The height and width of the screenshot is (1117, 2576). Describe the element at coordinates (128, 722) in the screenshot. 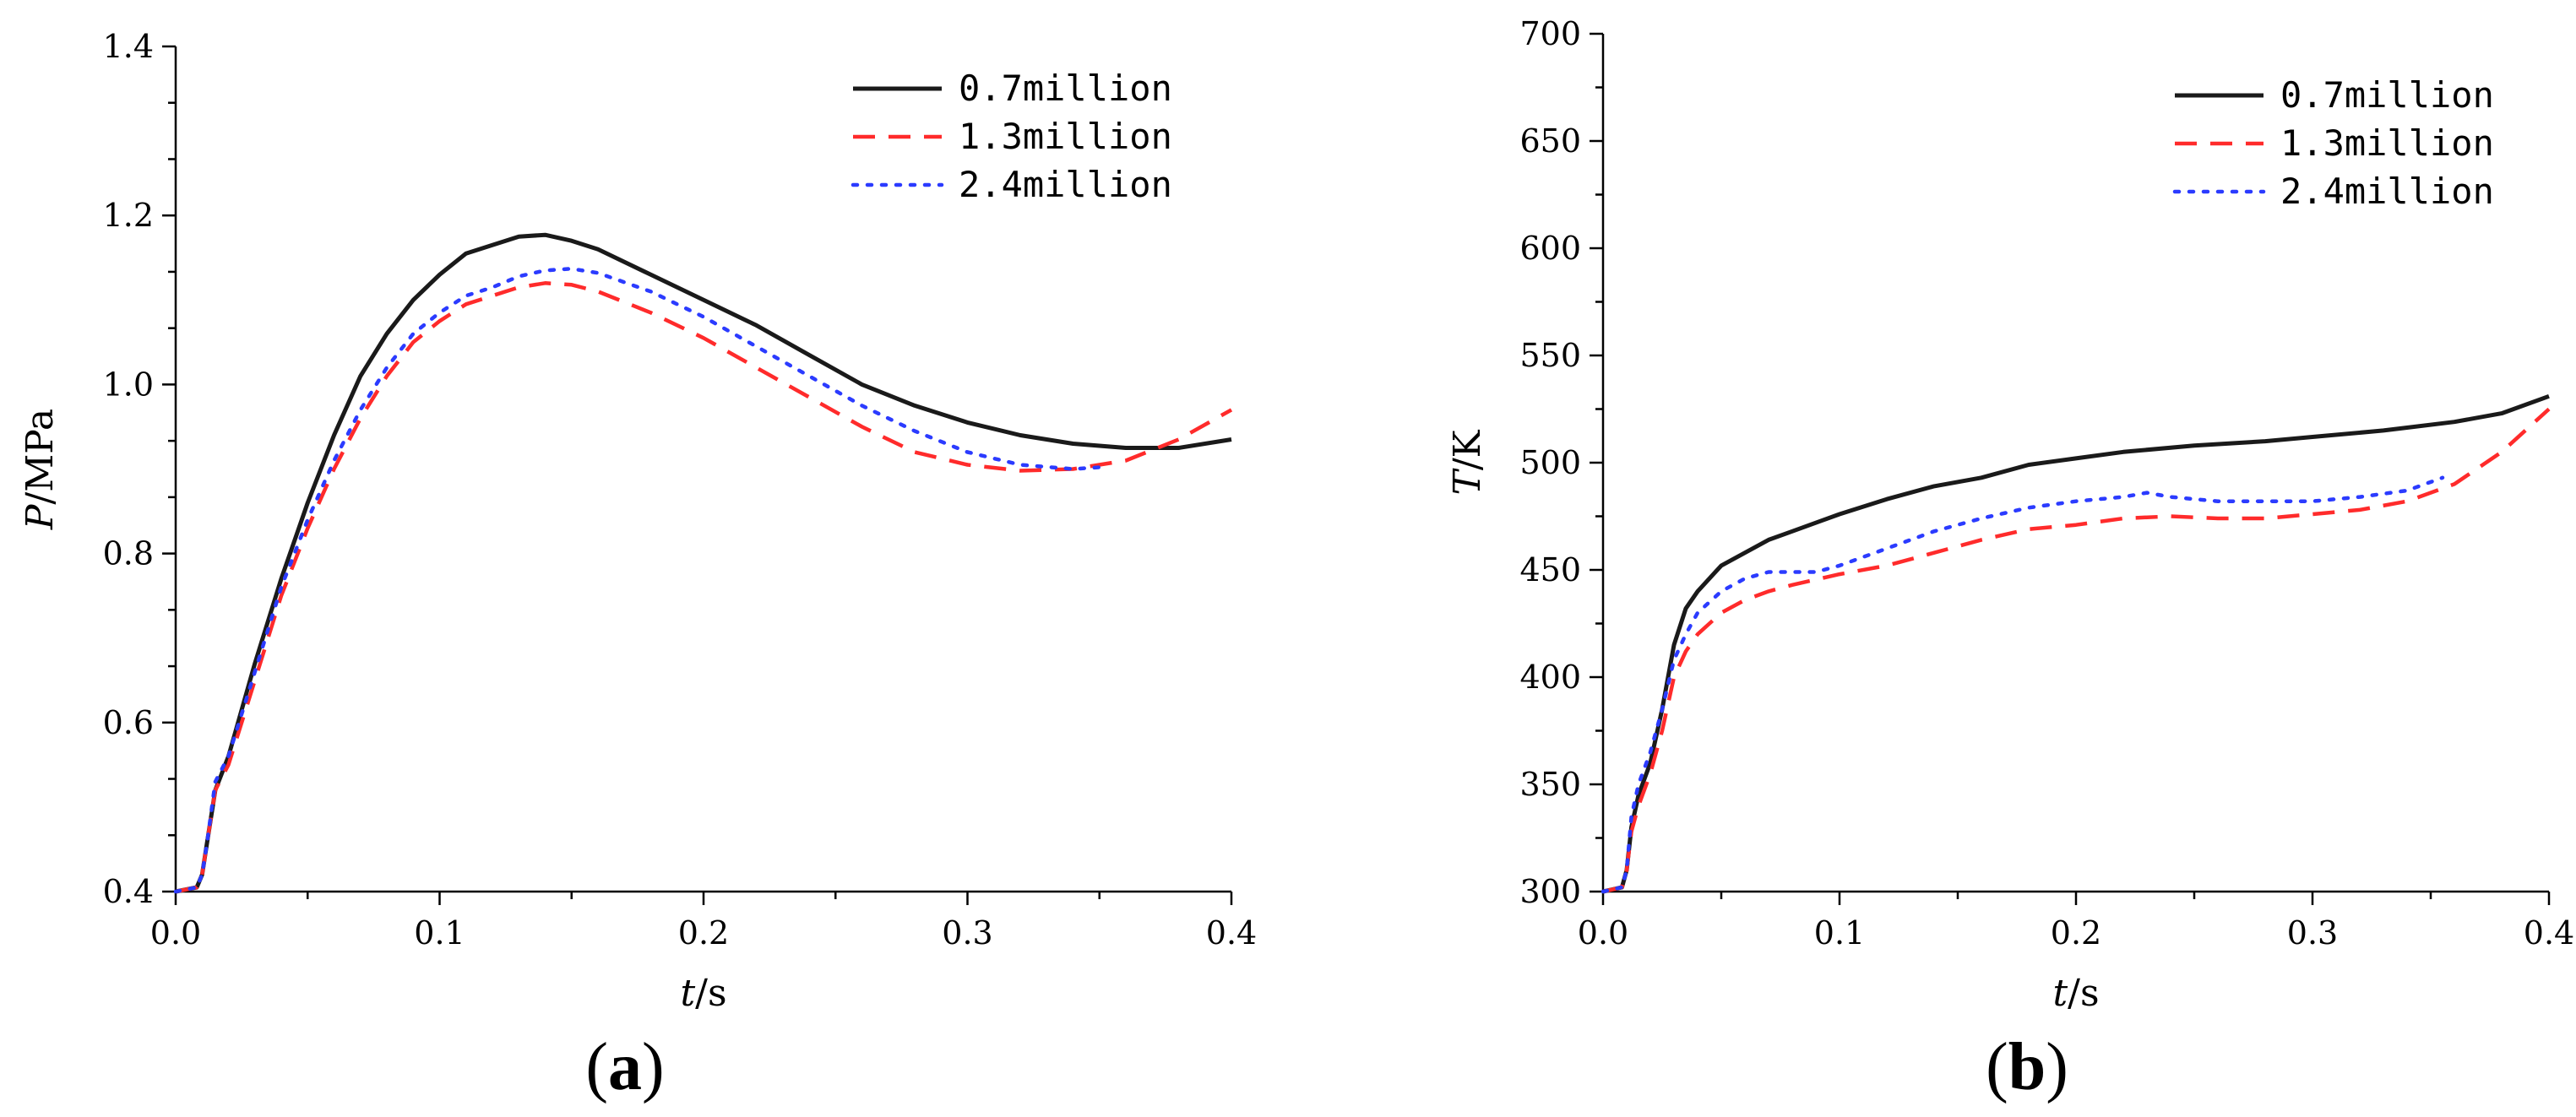

I see `y-tick-label: 0.6` at that location.